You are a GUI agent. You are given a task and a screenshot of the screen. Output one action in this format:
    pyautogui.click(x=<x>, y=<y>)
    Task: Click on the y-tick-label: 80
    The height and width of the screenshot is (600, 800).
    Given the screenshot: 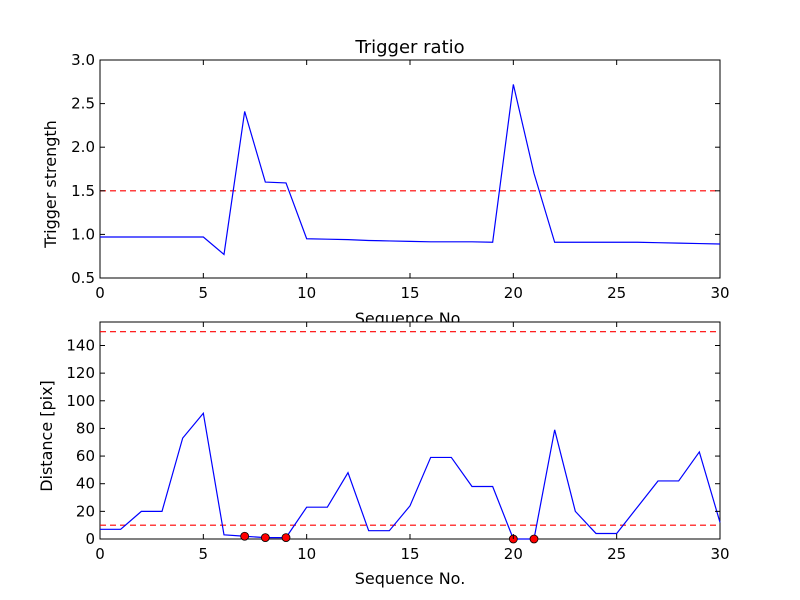 What is the action you would take?
    pyautogui.click(x=85, y=428)
    